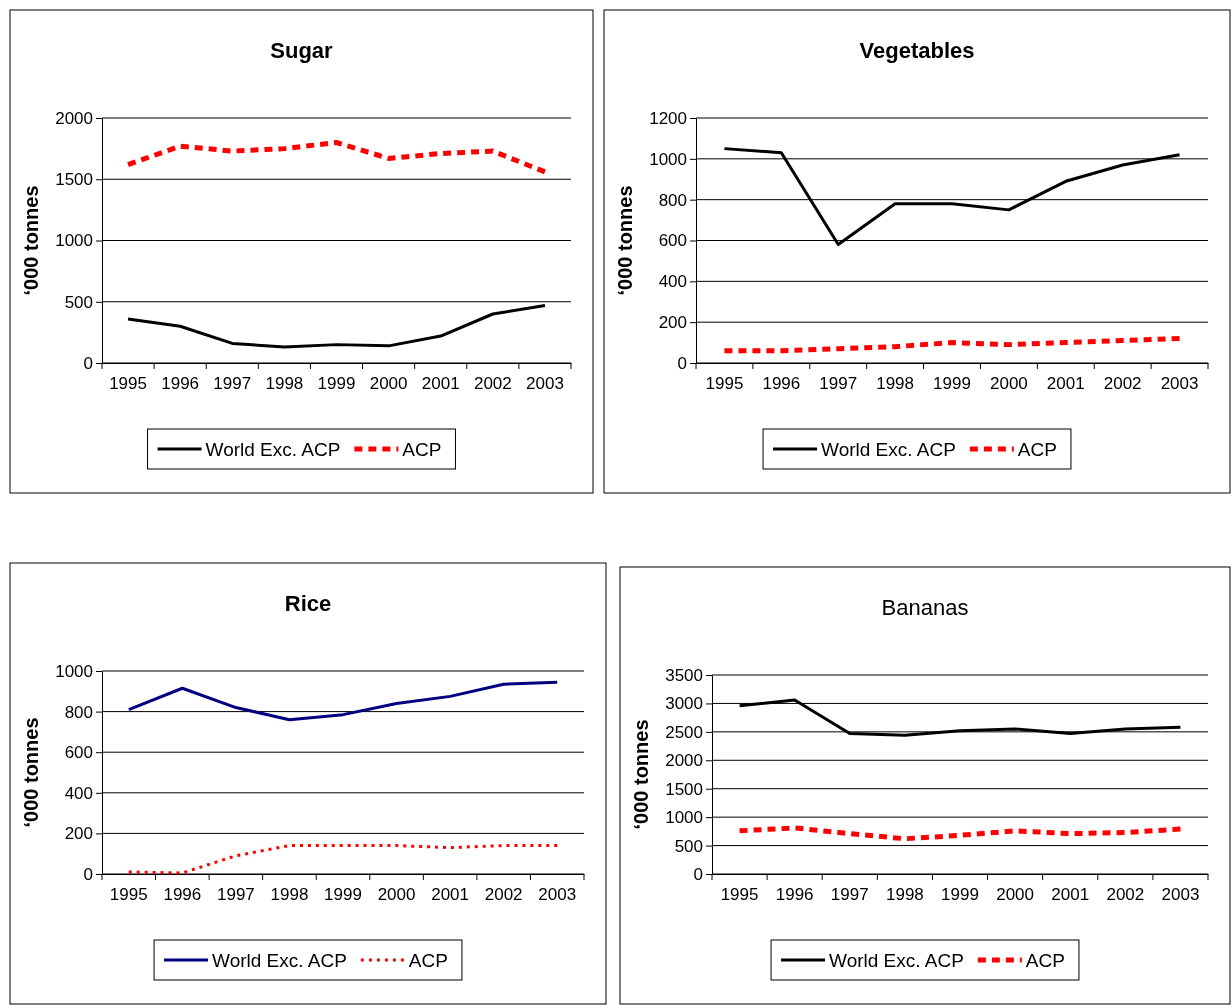 The height and width of the screenshot is (1005, 1231). Describe the element at coordinates (684, 732) in the screenshot. I see `y-tick-label: 2500` at that location.